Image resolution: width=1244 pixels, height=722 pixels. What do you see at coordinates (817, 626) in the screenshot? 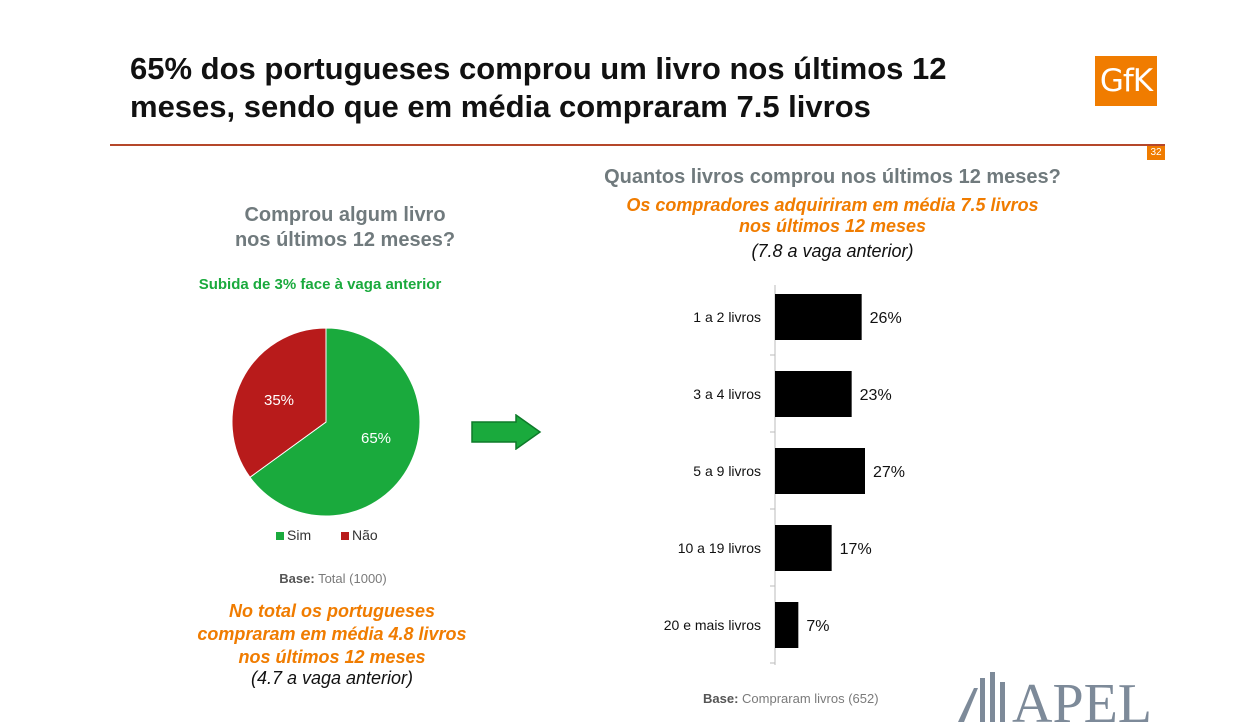
I see `bar-value-label: 7%` at bounding box center [817, 626].